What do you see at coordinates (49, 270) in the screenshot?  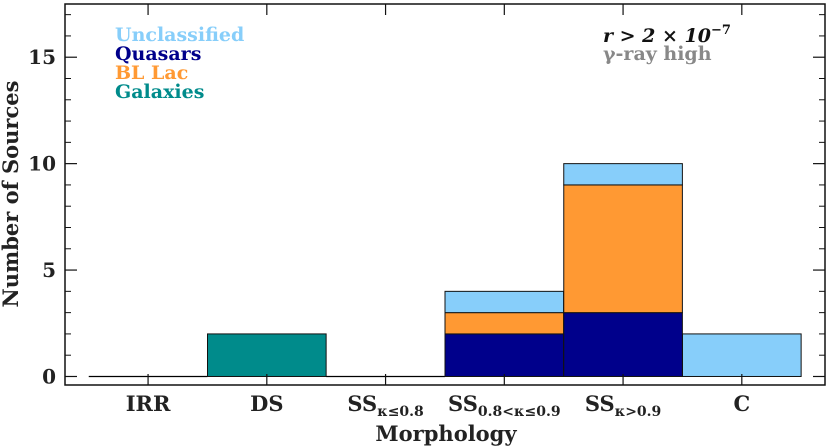 I see `y-tick-label: 5` at bounding box center [49, 270].